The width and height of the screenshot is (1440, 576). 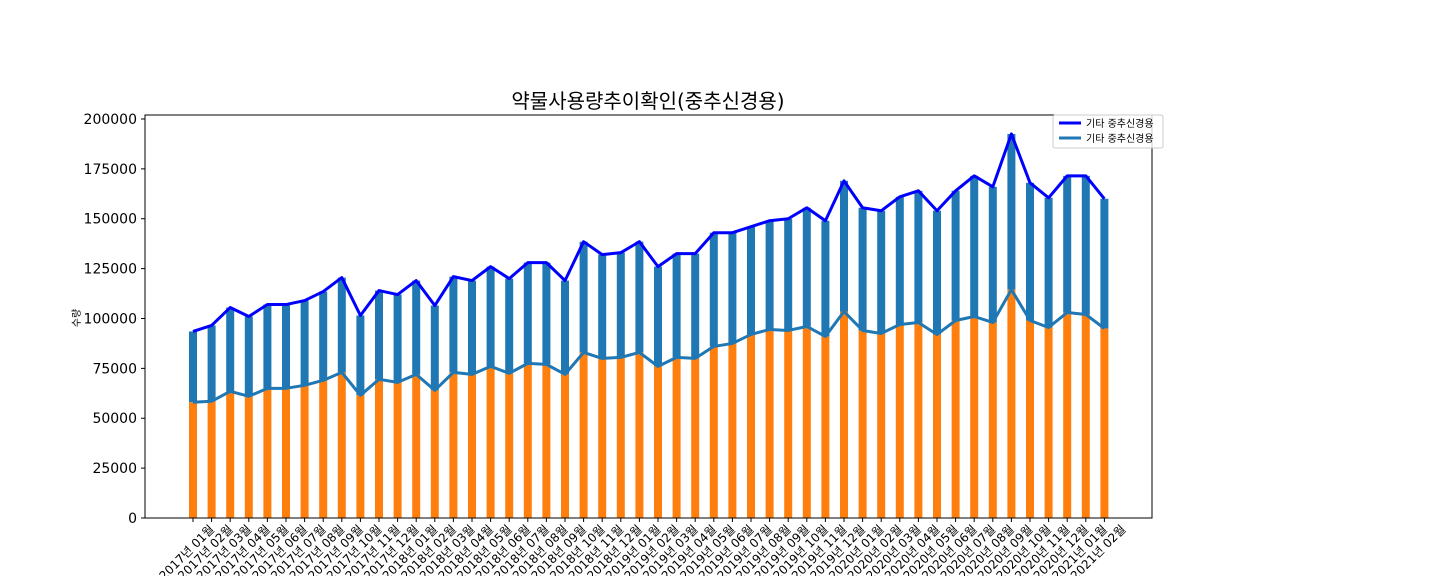 I want to click on y-tick-label: 25000, so click(x=114, y=469).